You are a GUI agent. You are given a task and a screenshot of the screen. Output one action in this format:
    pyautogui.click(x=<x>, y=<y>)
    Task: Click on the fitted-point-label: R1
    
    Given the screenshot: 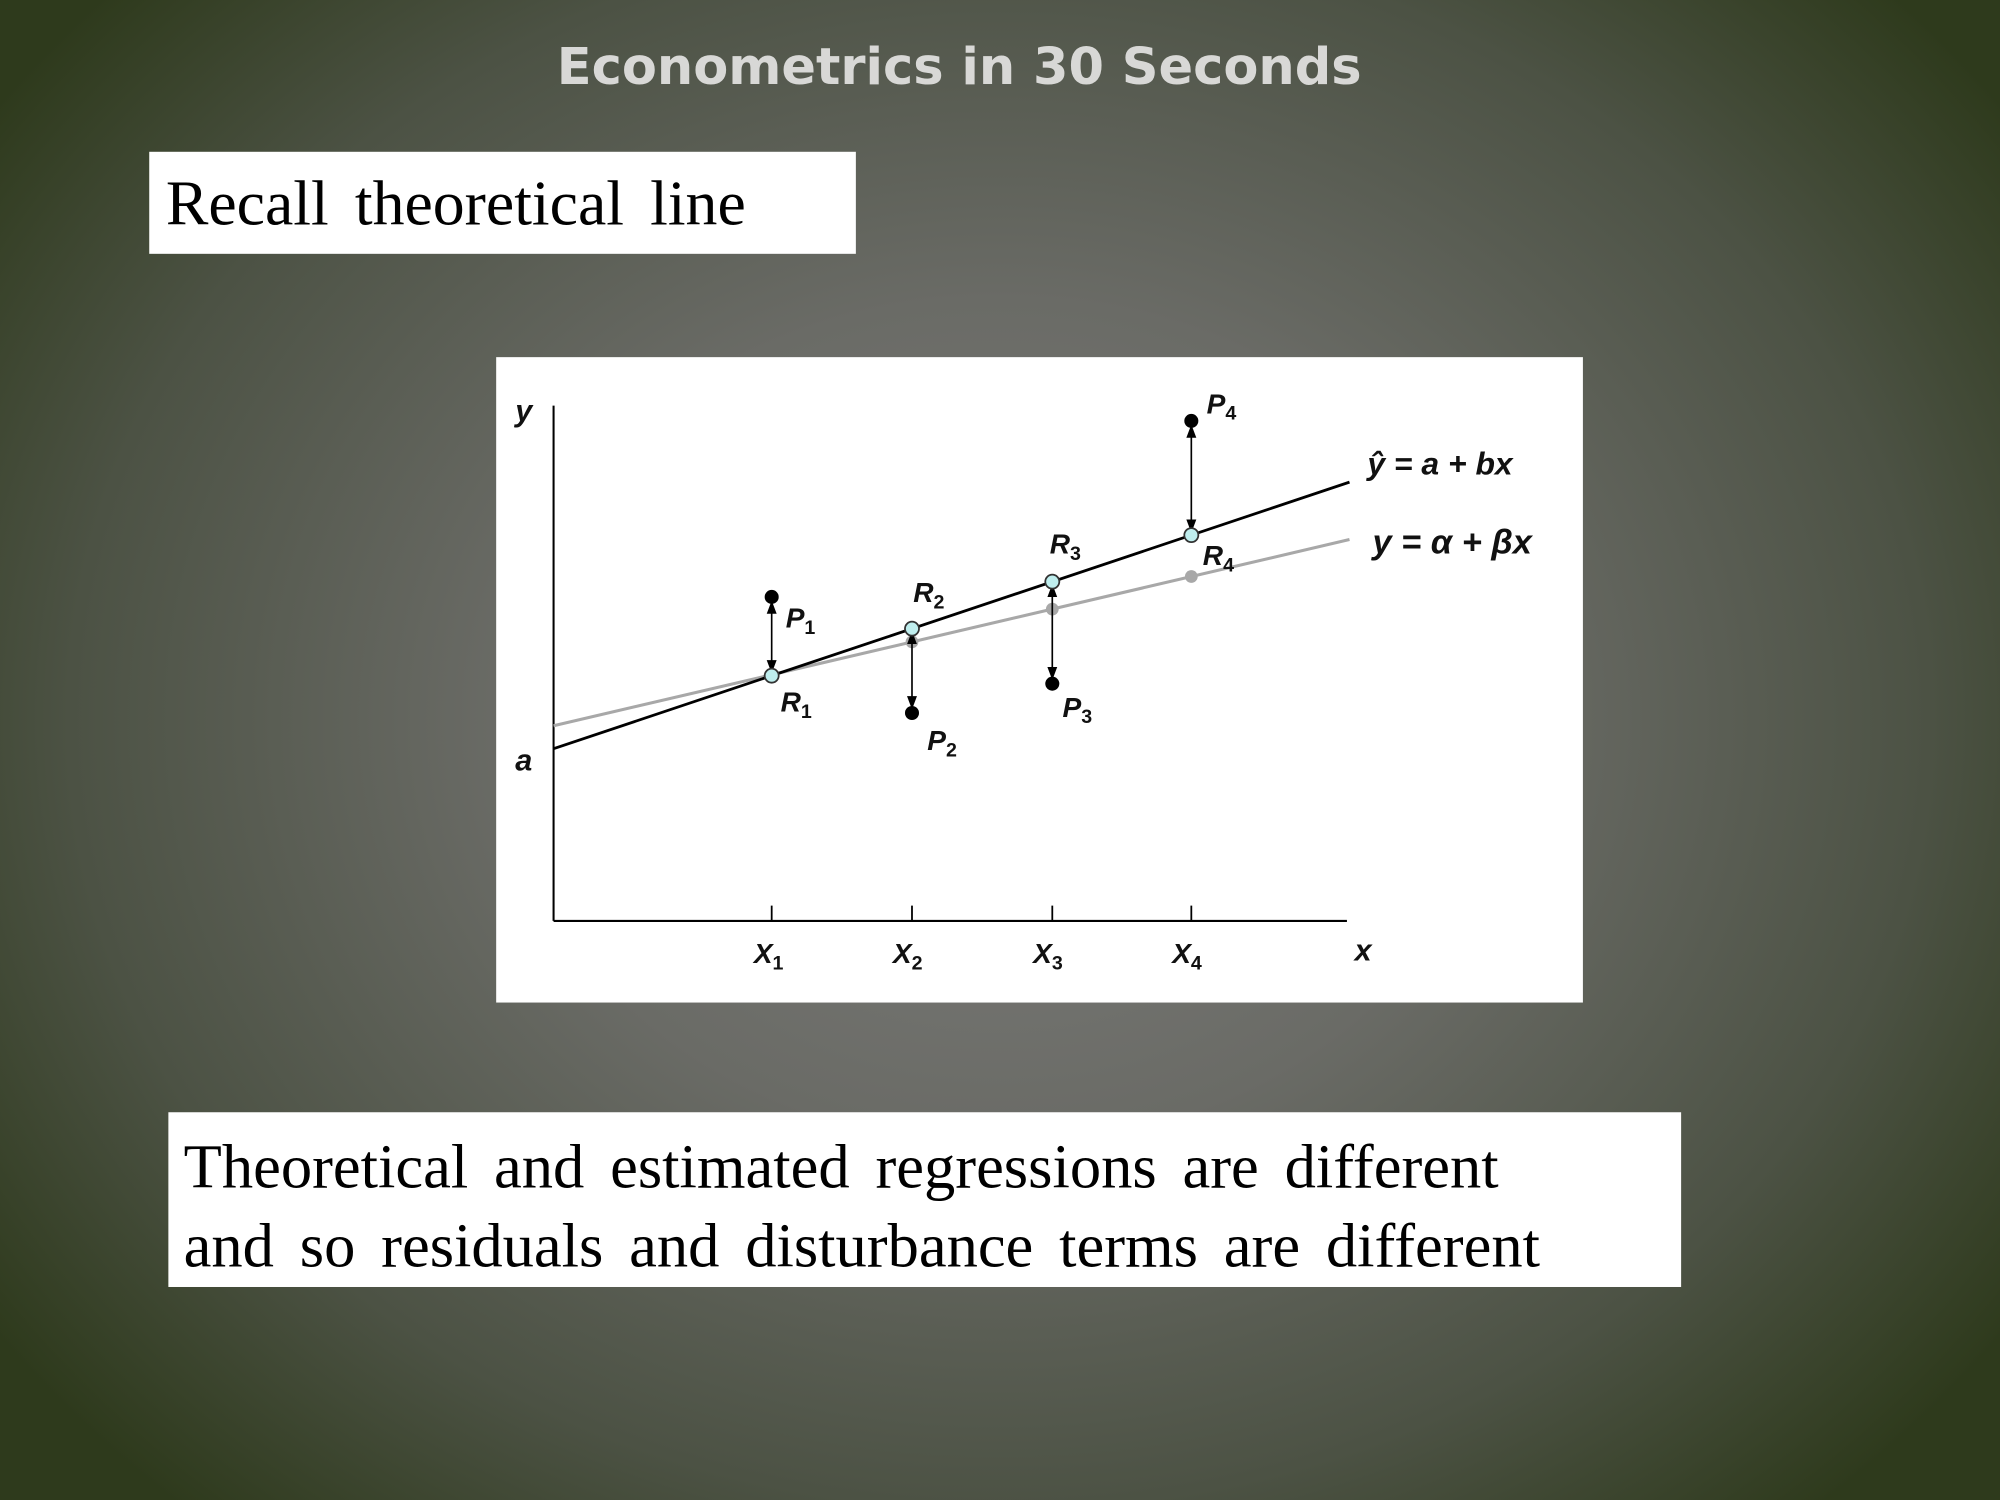 What is the action you would take?
    pyautogui.click(x=796, y=705)
    